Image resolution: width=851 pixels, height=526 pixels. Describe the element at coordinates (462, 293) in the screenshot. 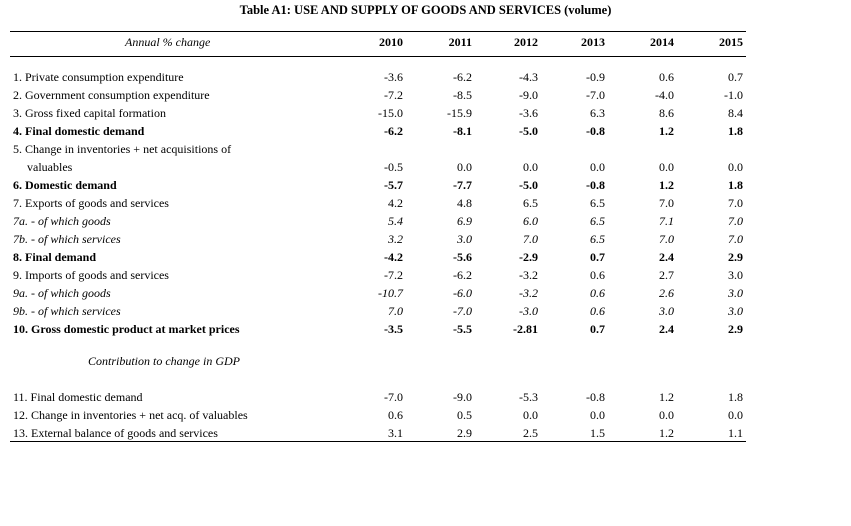

I see `cell-value: -6.0` at that location.